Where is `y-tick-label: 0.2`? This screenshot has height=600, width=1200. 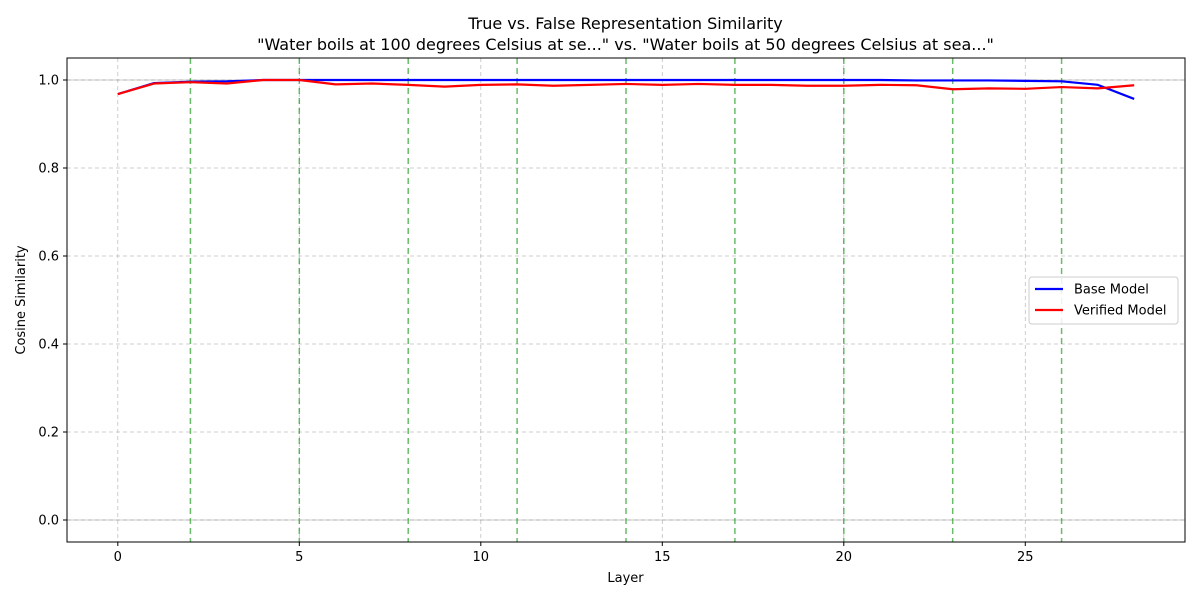 y-tick-label: 0.2 is located at coordinates (48, 433).